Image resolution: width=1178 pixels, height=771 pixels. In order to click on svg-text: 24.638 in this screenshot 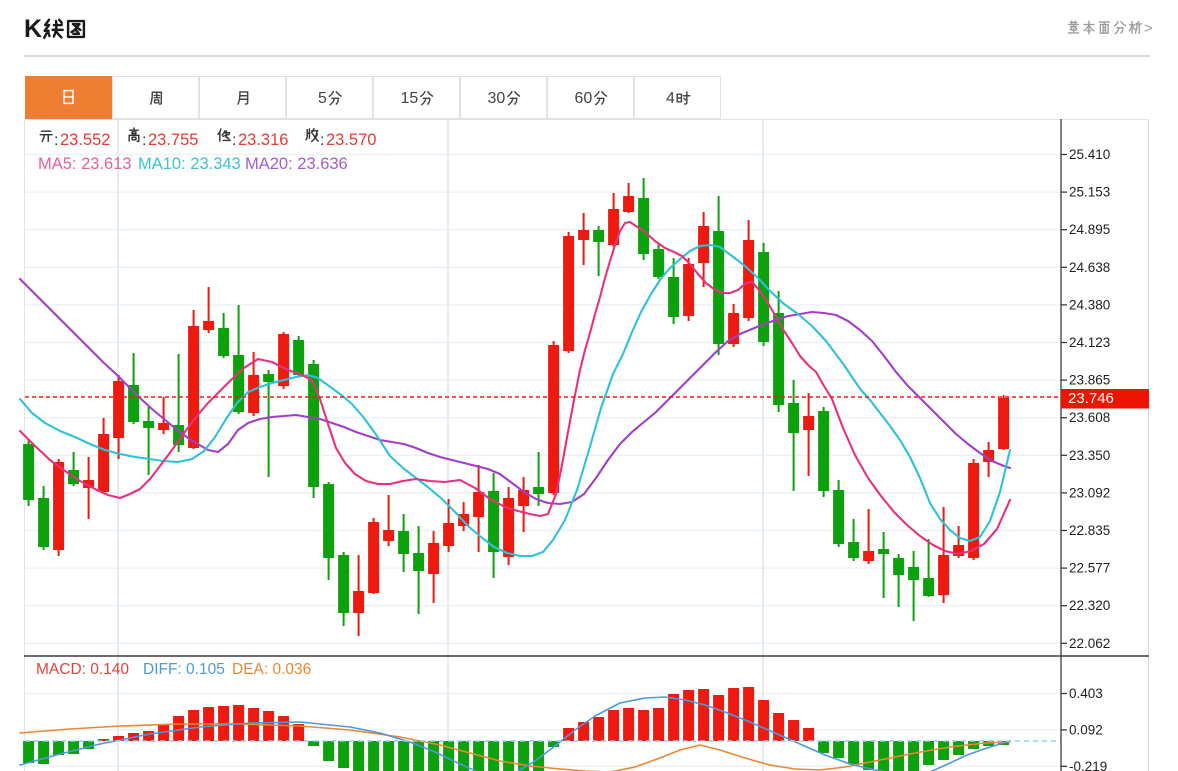, I will do `click(1089, 267)`.